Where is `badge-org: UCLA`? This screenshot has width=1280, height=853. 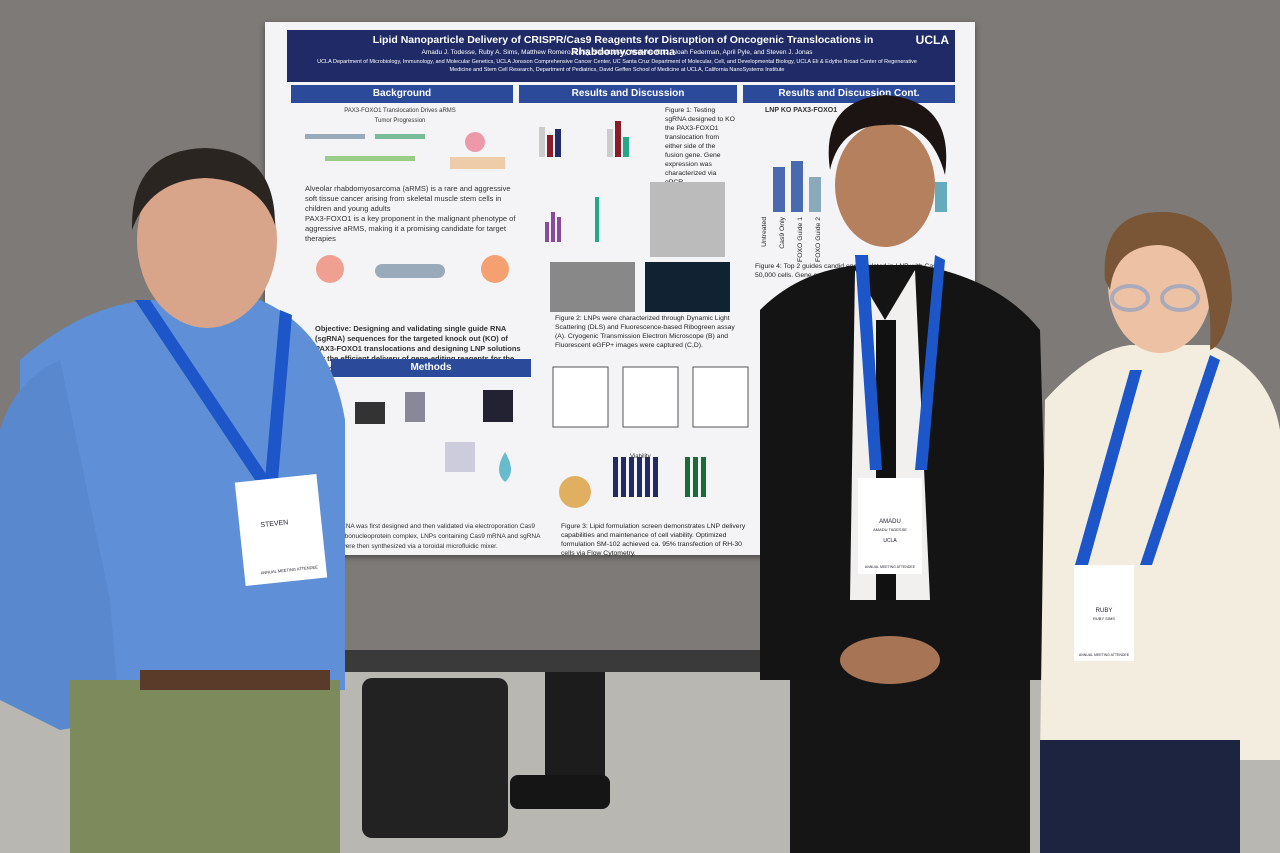
badge-org: UCLA is located at coordinates (890, 541).